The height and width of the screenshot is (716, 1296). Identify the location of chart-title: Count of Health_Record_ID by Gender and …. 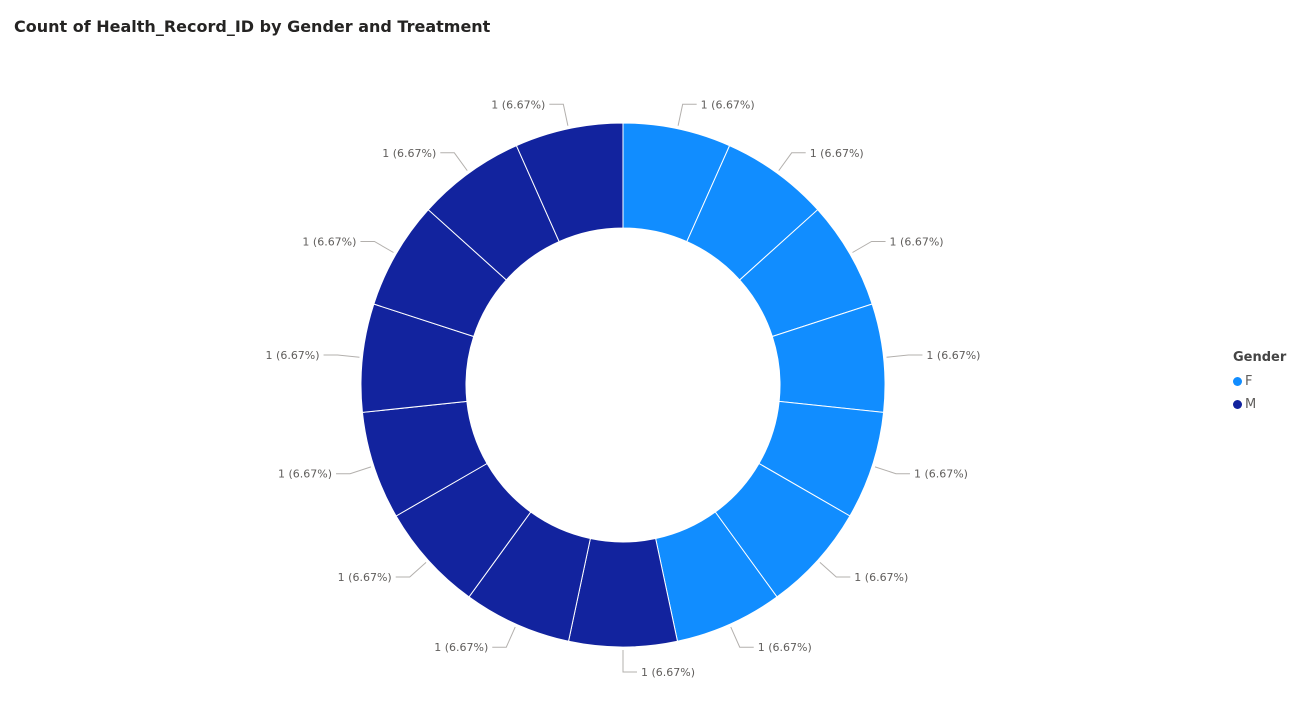
(252, 26).